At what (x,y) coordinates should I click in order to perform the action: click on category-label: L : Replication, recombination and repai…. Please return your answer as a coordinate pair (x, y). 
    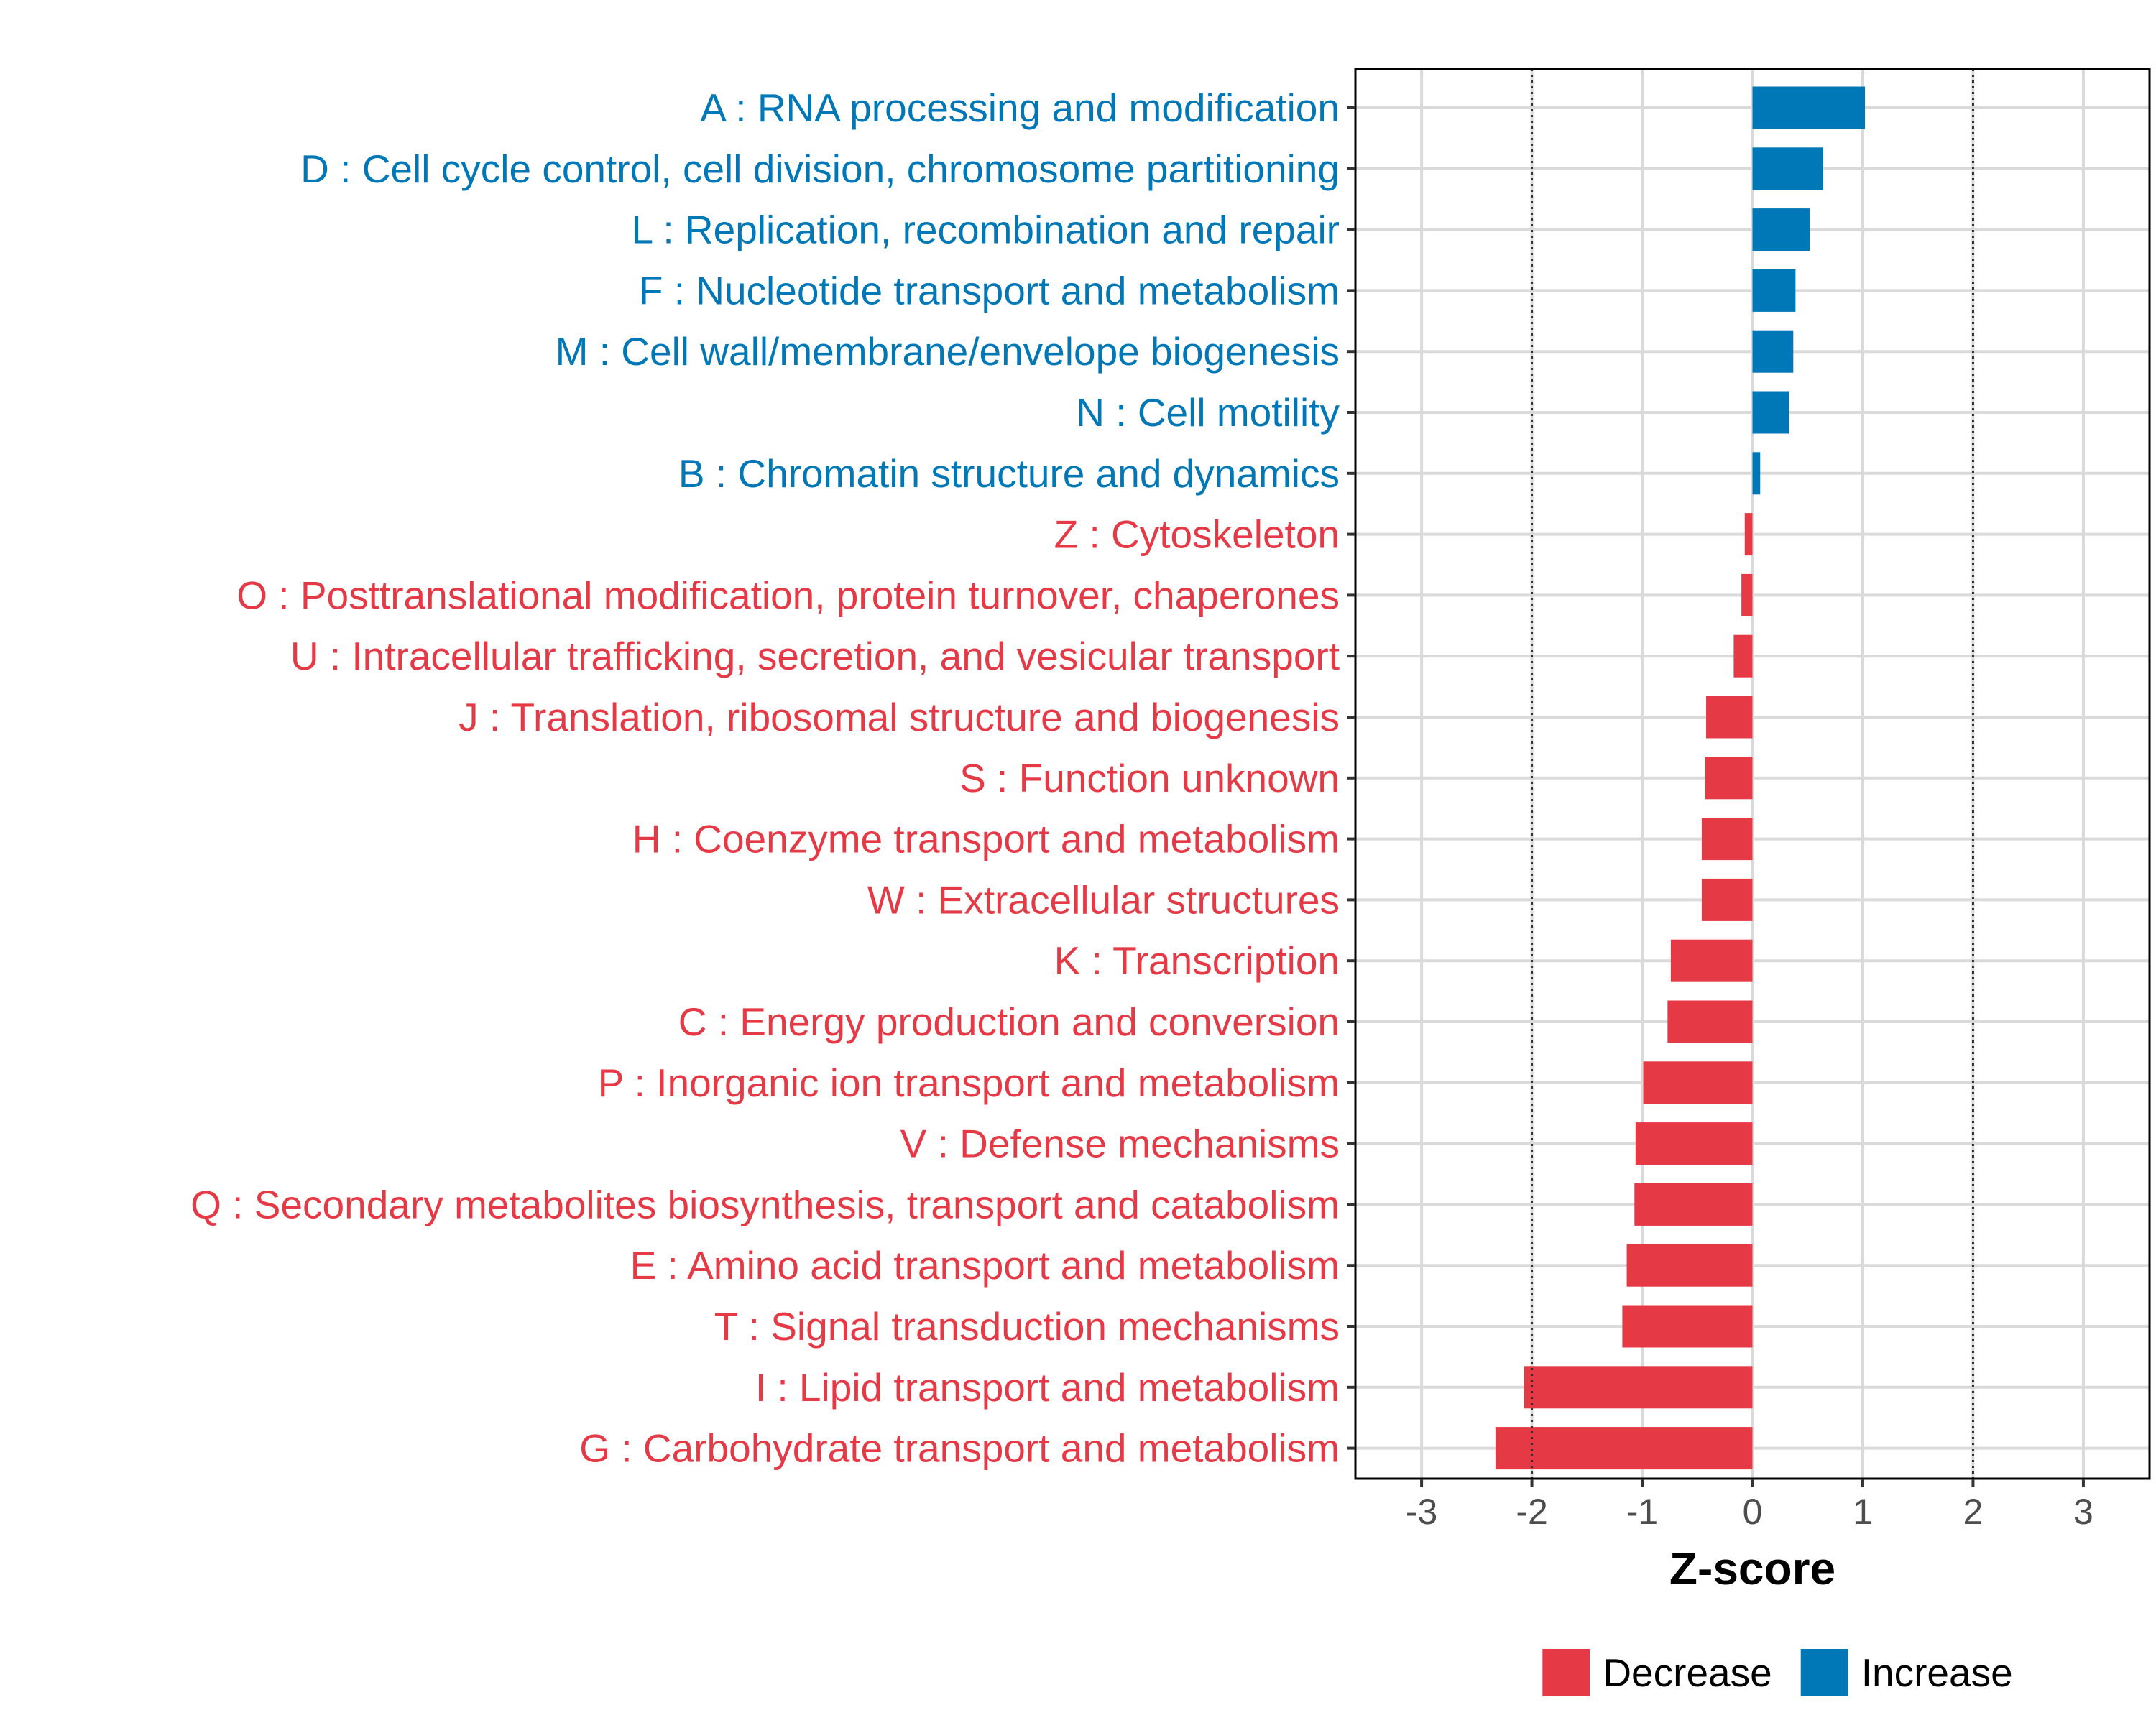
    Looking at the image, I should click on (986, 230).